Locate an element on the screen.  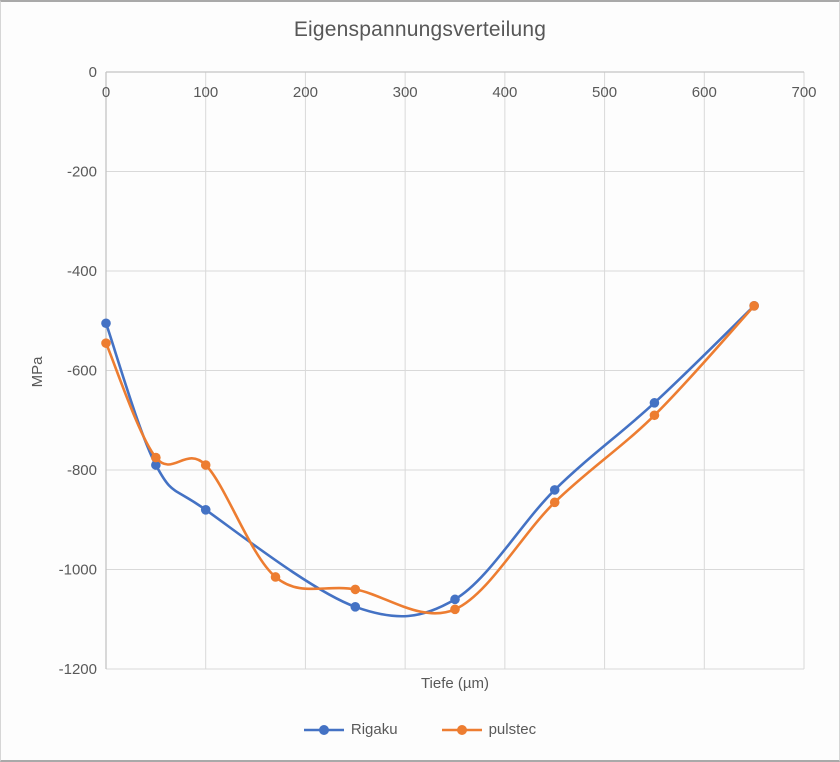
legend: Rigaku pulstec is located at coordinates (420, 729).